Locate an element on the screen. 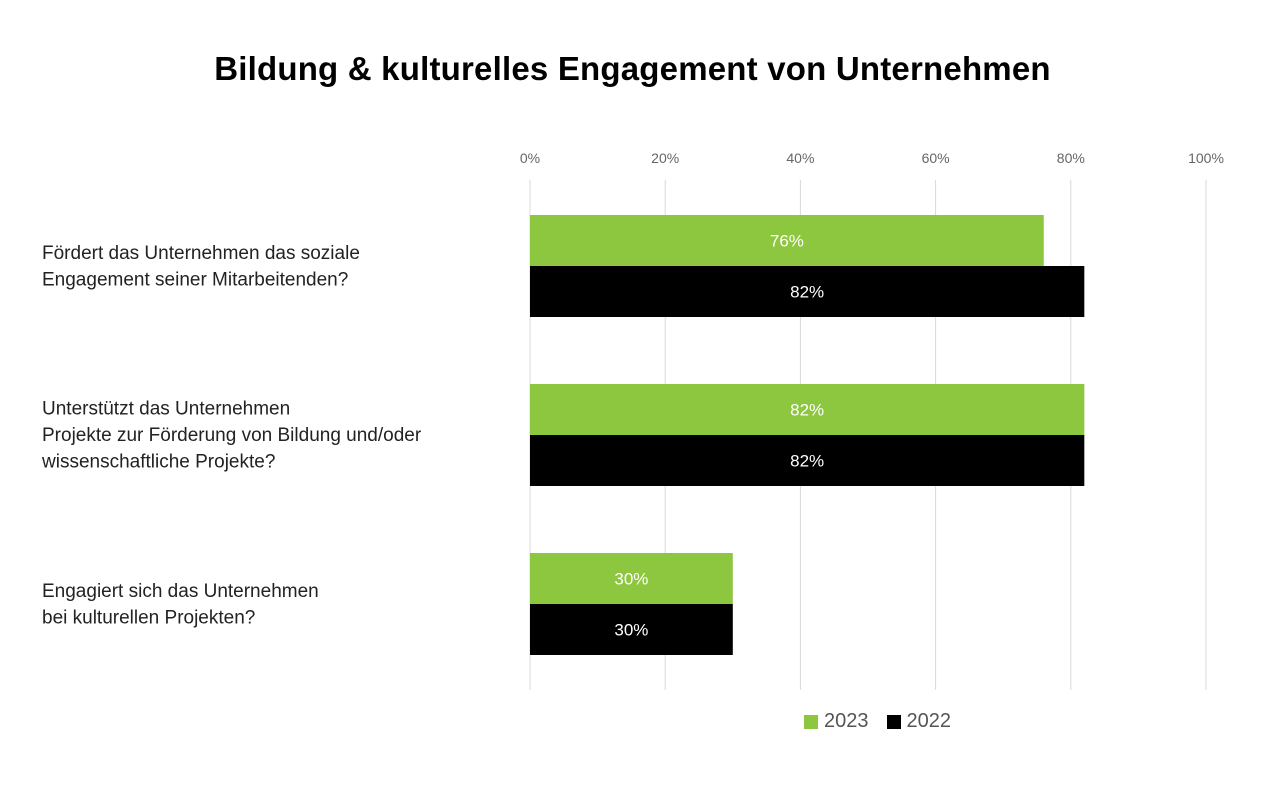 The width and height of the screenshot is (1280, 800). category-label-line: wissenschaftliche Projekte? is located at coordinates (158, 462).